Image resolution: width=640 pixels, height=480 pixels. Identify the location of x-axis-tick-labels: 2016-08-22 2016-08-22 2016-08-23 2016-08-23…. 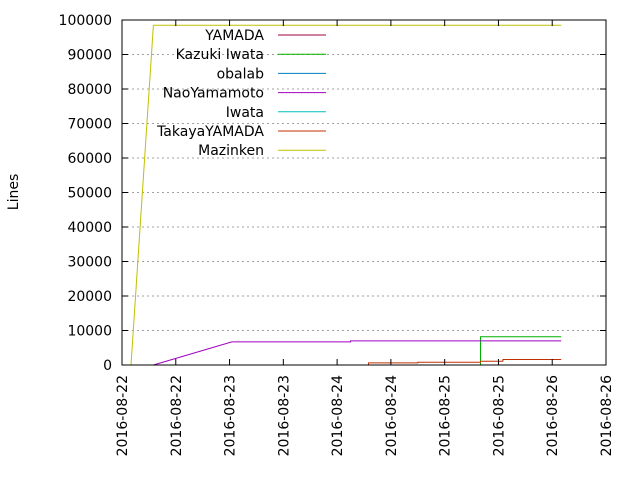
(365, 415).